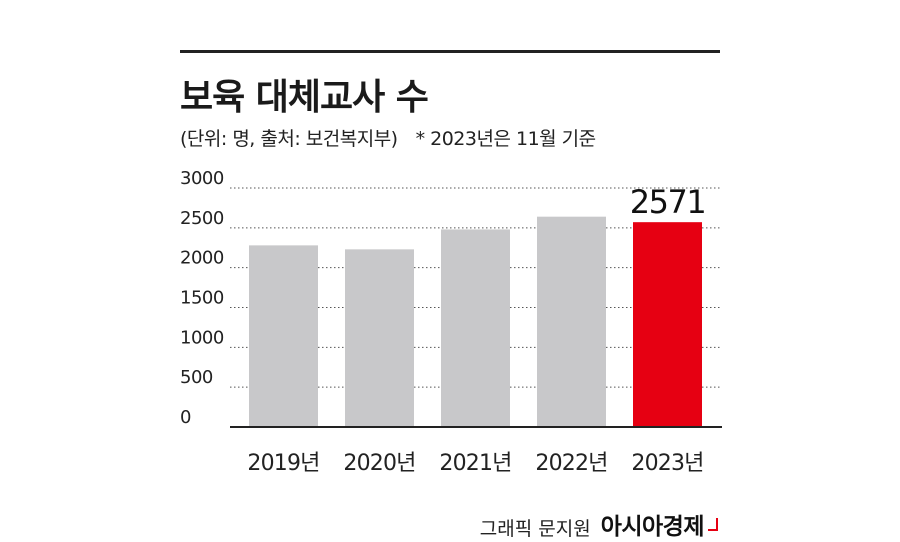 This screenshot has height=542, width=900. What do you see at coordinates (289, 139) in the screenshot?
I see `source-note: (단위: 명, 출처: 보건복지부)` at bounding box center [289, 139].